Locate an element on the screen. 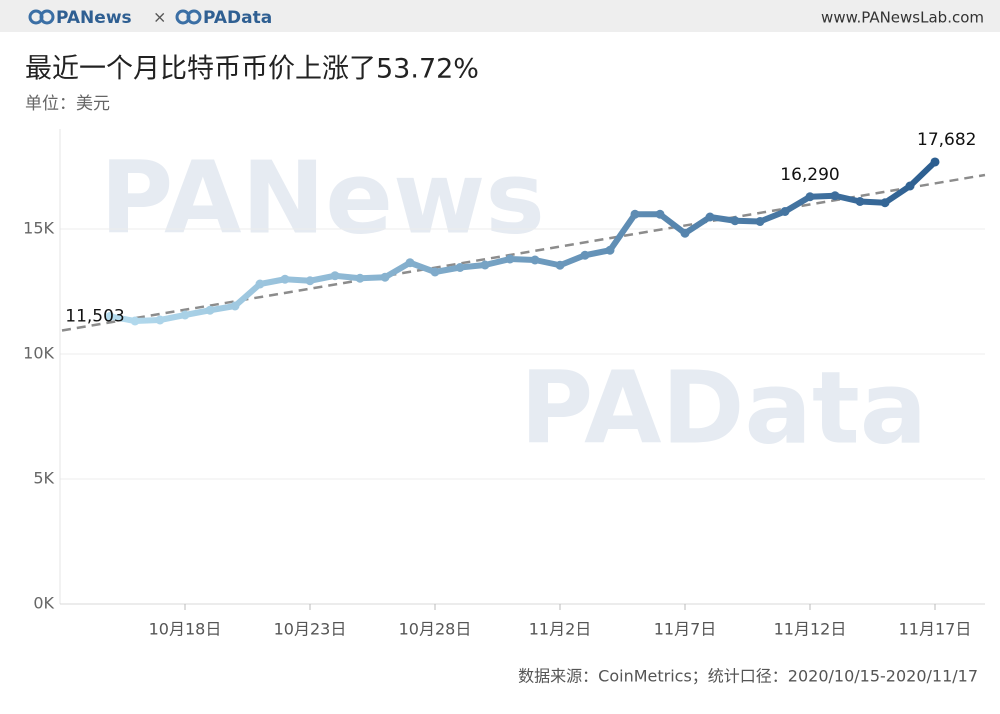 The width and height of the screenshot is (1000, 714). x-tick-label: 11月17日 is located at coordinates (935, 629).